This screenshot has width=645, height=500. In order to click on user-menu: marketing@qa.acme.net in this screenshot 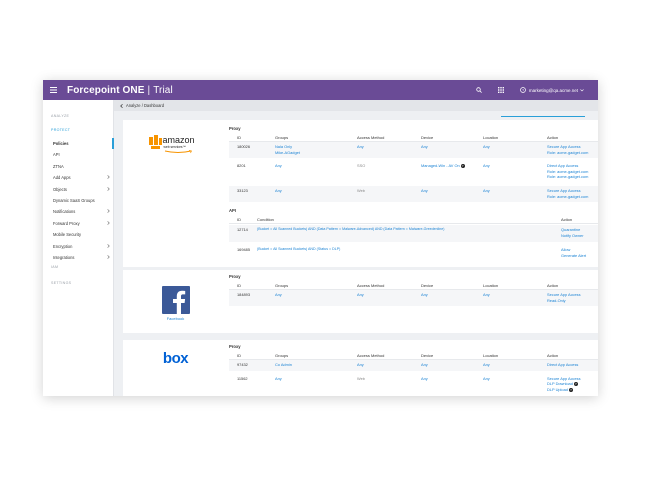, I will do `click(556, 90)`.